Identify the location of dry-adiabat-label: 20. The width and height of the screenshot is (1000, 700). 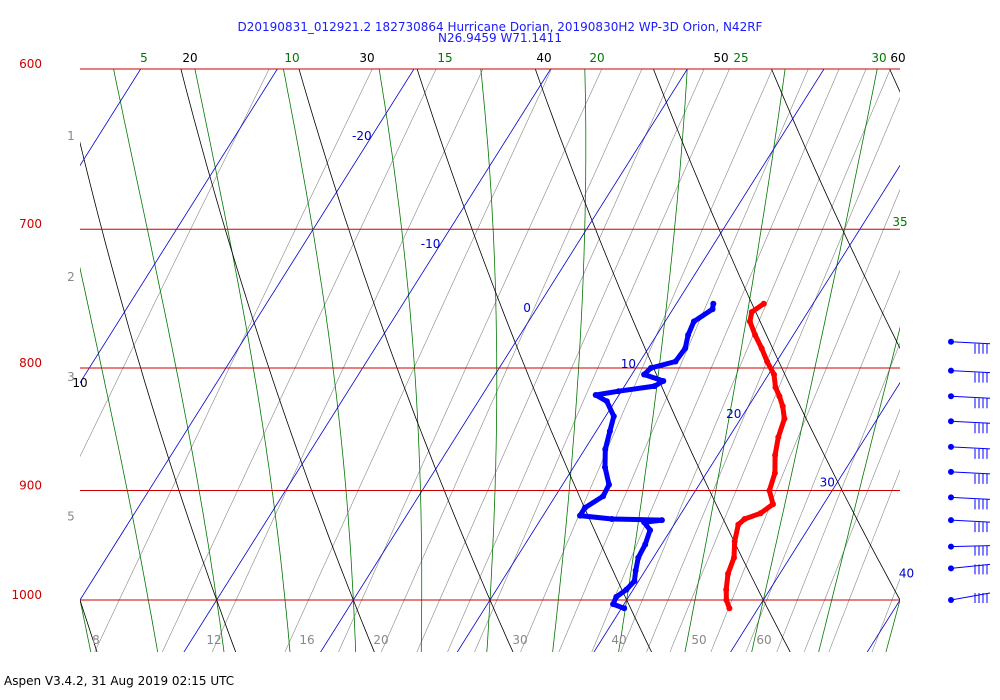
(189, 58).